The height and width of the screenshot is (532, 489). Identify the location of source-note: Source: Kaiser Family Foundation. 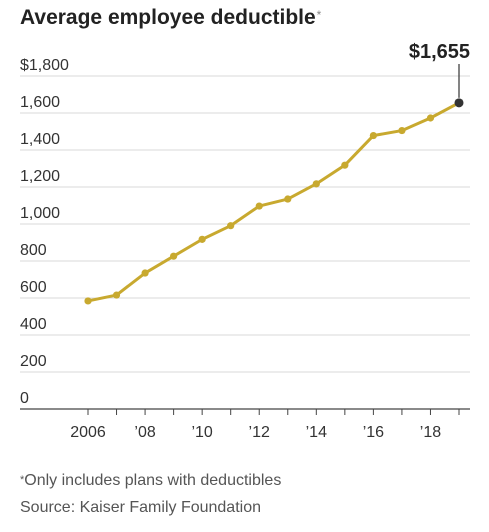
(140, 507).